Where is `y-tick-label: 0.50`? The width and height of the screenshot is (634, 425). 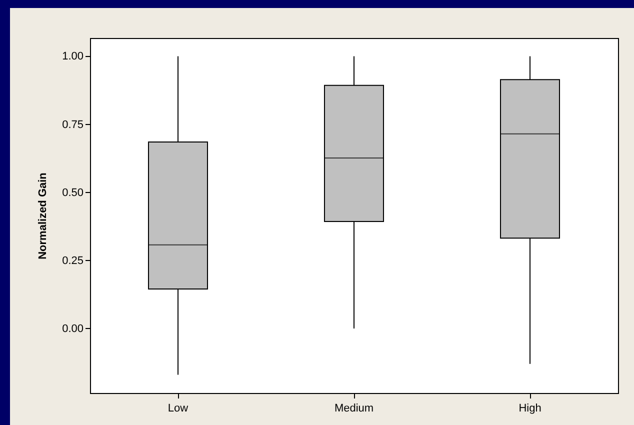
y-tick-label: 0.50 is located at coordinates (73, 192).